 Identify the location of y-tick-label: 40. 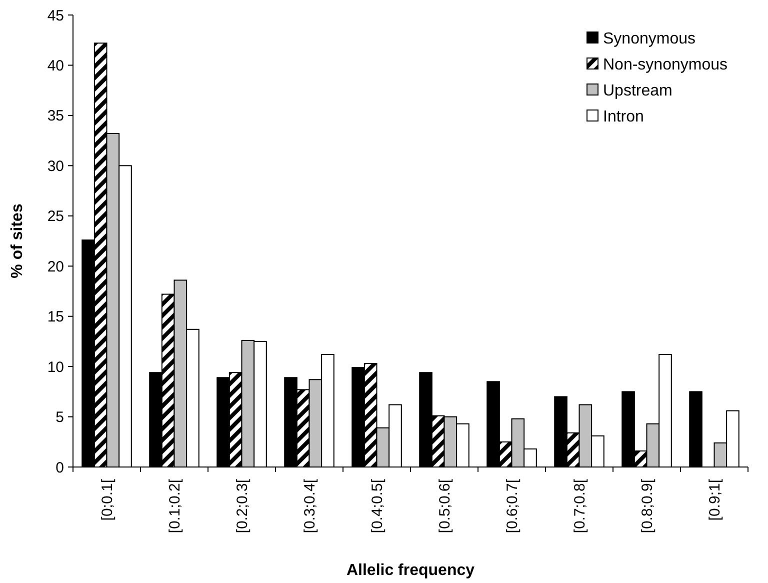
(55, 65).